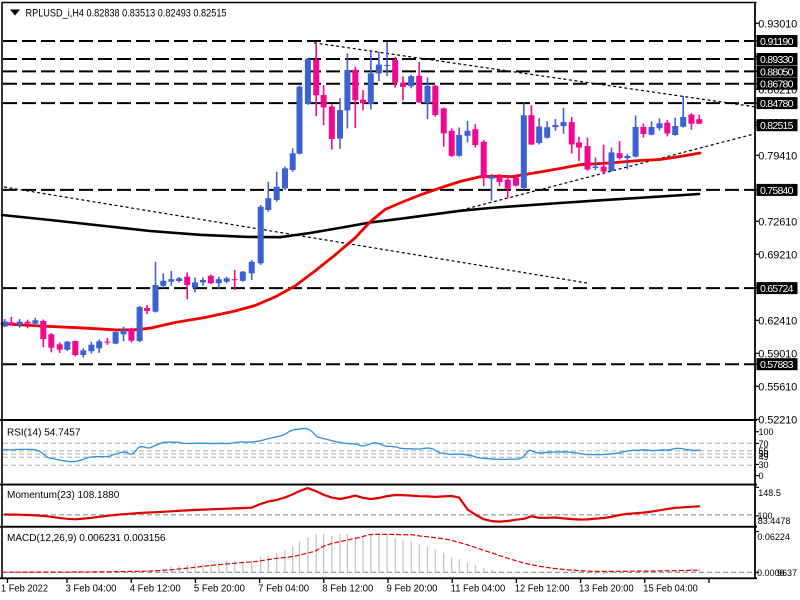 This screenshot has height=600, width=800. What do you see at coordinates (777, 387) in the screenshot?
I see `svg-text: 0.55610` at bounding box center [777, 387].